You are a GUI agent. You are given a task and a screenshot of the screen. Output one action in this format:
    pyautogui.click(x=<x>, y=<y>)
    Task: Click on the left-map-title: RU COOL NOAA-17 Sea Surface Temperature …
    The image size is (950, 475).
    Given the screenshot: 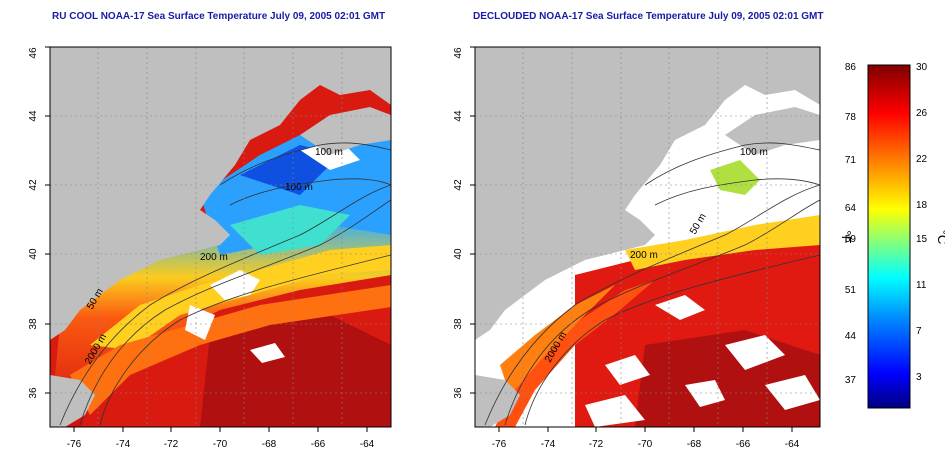 What is the action you would take?
    pyautogui.click(x=219, y=16)
    